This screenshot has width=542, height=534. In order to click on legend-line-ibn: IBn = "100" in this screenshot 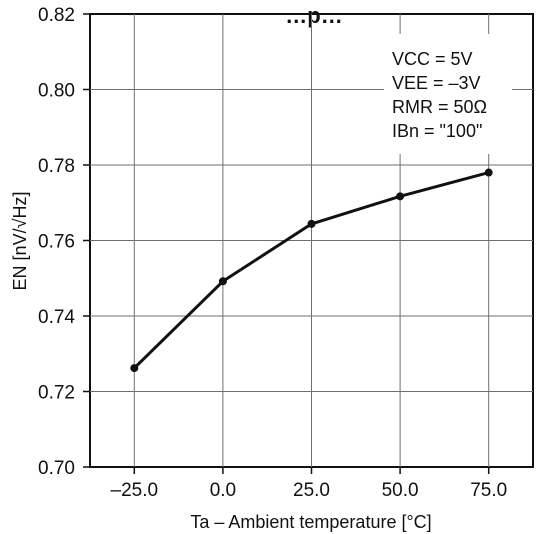, I will do `click(437, 131)`.